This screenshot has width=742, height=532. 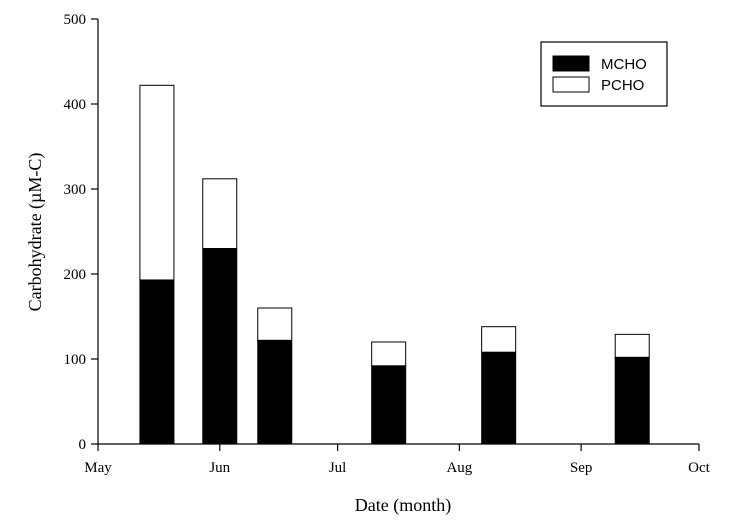 I want to click on legend-swatch-pcho, so click(x=571, y=84).